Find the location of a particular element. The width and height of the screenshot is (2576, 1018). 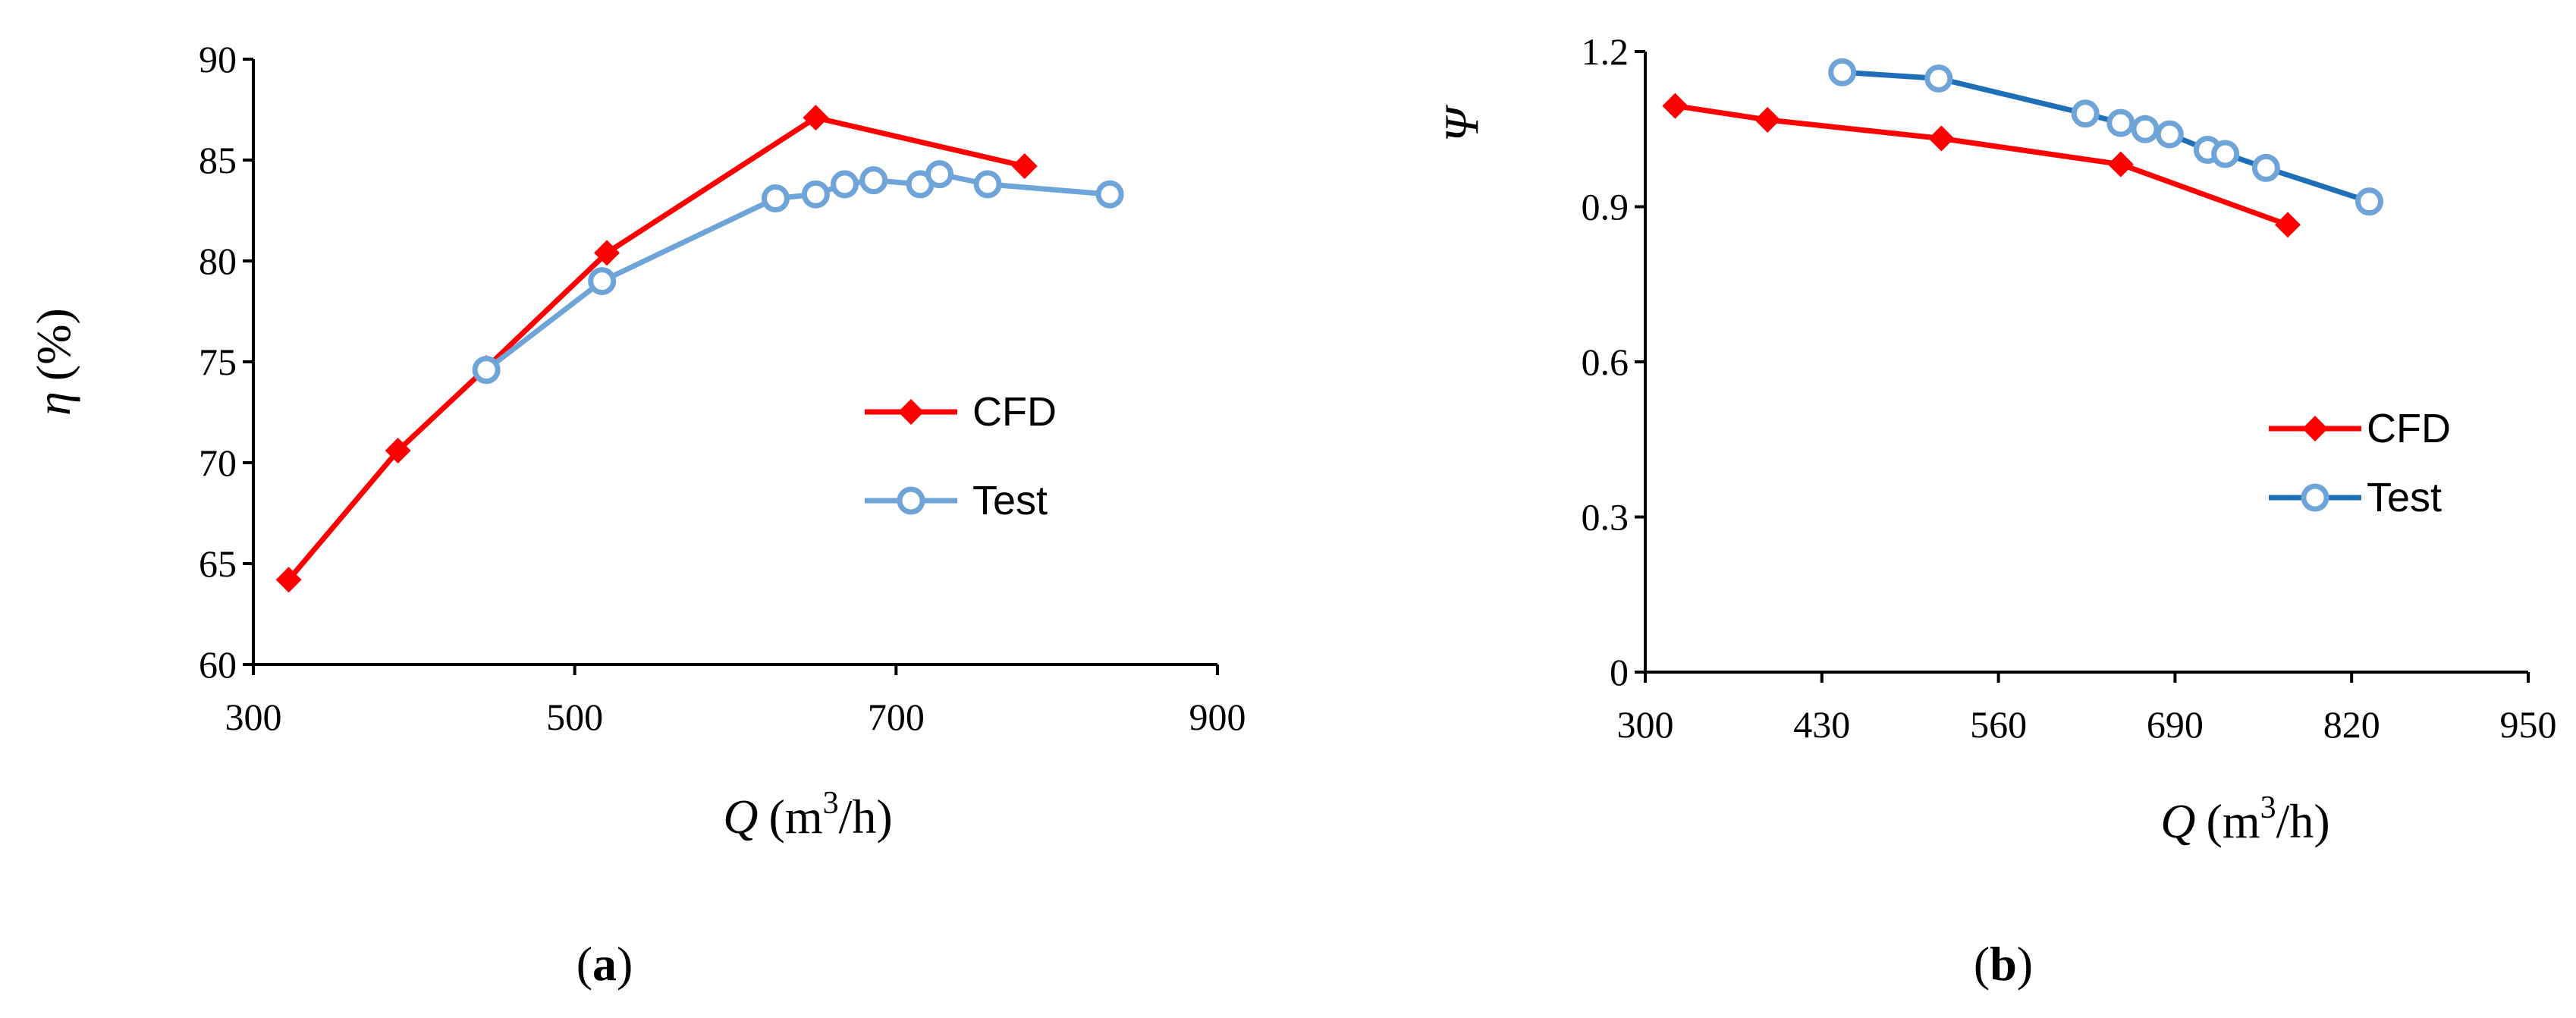

legend-a-cfd-marker is located at coordinates (911, 412).